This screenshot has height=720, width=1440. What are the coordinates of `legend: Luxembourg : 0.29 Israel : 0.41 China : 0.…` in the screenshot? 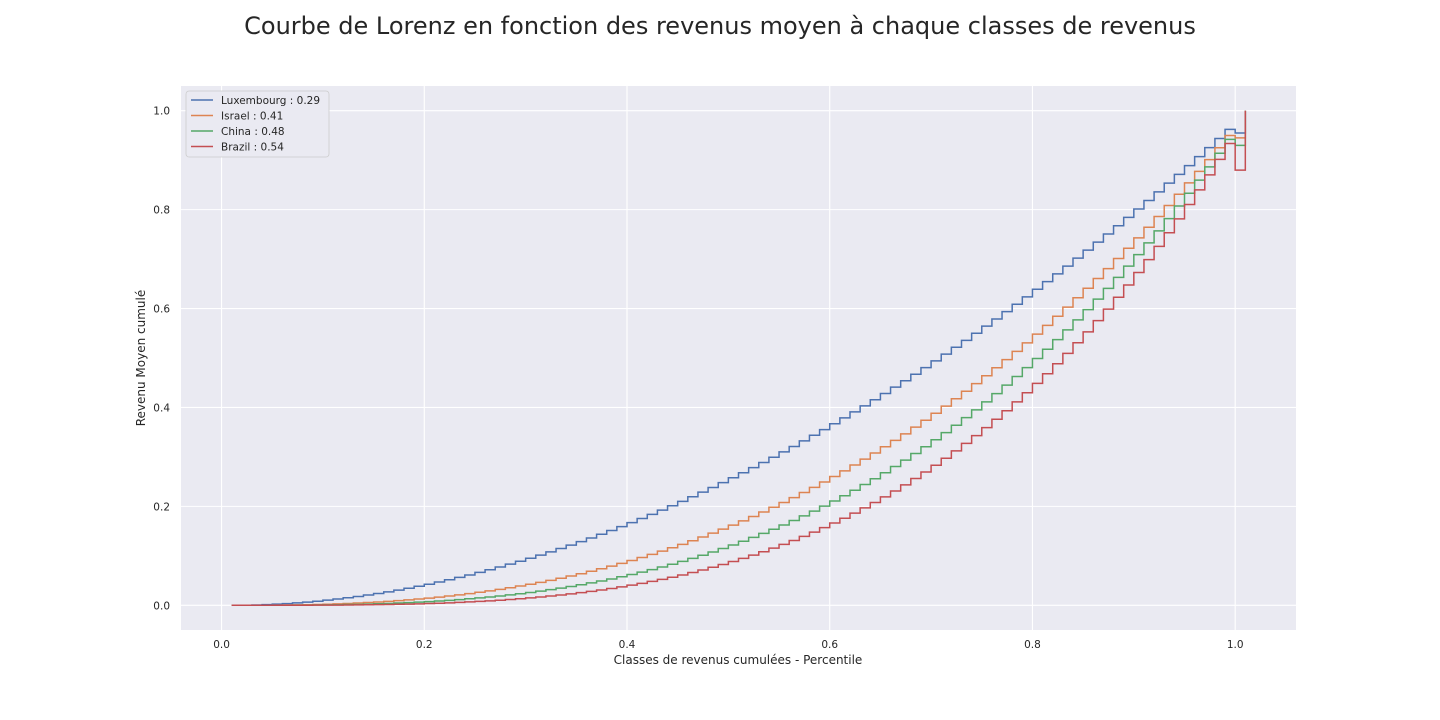 It's located at (257, 124).